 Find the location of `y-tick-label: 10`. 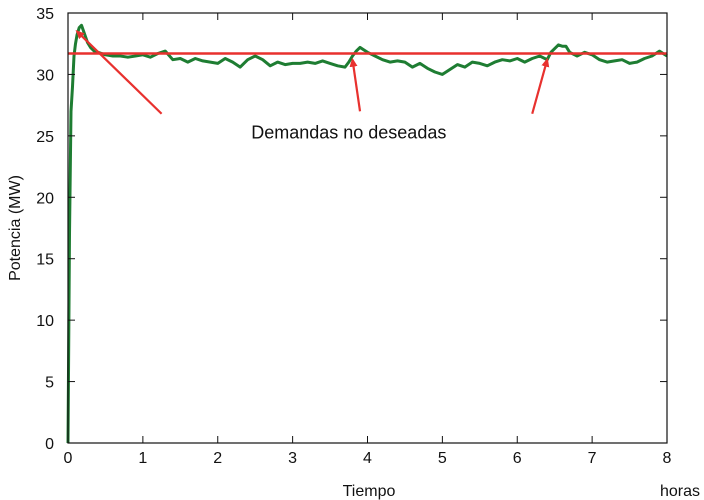

y-tick-label: 10 is located at coordinates (45, 321).